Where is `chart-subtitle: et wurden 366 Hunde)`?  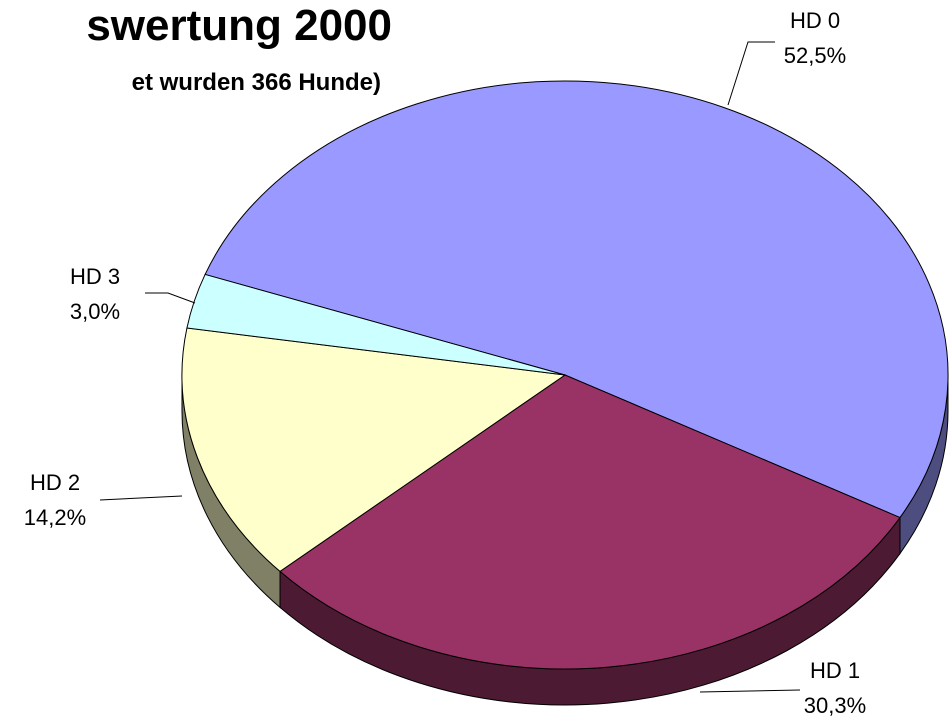 chart-subtitle: et wurden 366 Hunde) is located at coordinates (256, 82).